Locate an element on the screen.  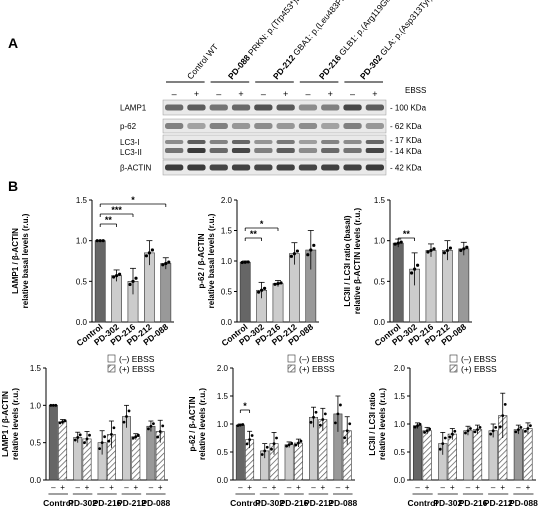
blot-size-label: - 14 KDa is located at coordinates (406, 151).